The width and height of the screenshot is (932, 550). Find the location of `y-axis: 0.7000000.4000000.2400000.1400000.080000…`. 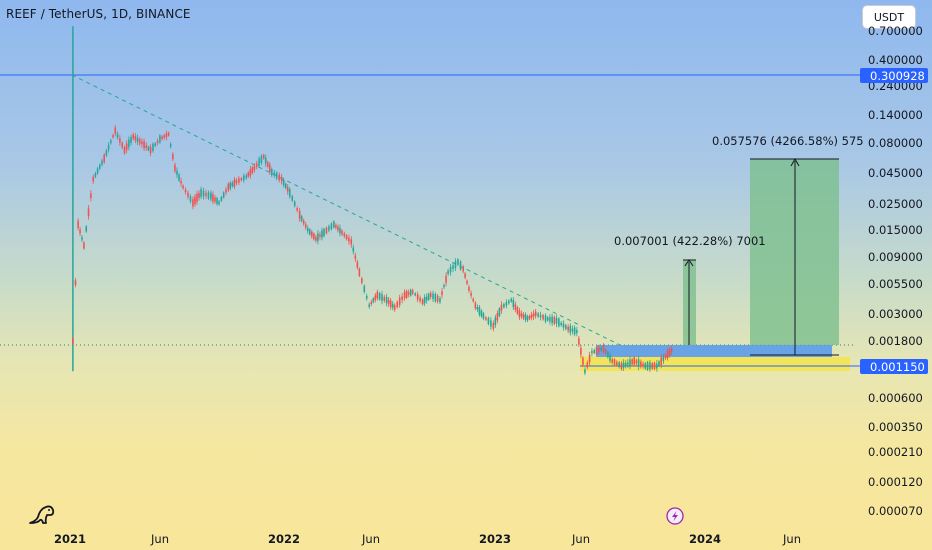

y-axis: 0.7000000.4000000.2400000.1400000.080000… is located at coordinates (895, 271).